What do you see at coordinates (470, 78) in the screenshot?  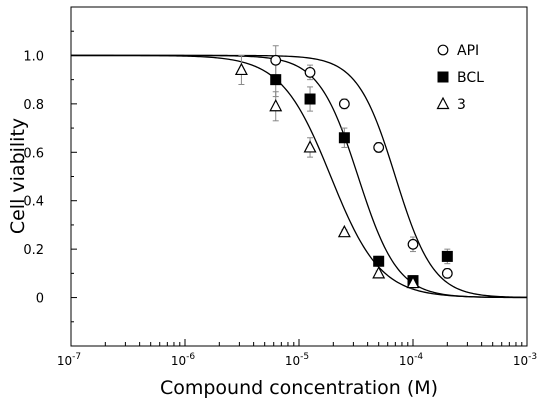 I see `legend-label-BCL: BCL` at bounding box center [470, 78].